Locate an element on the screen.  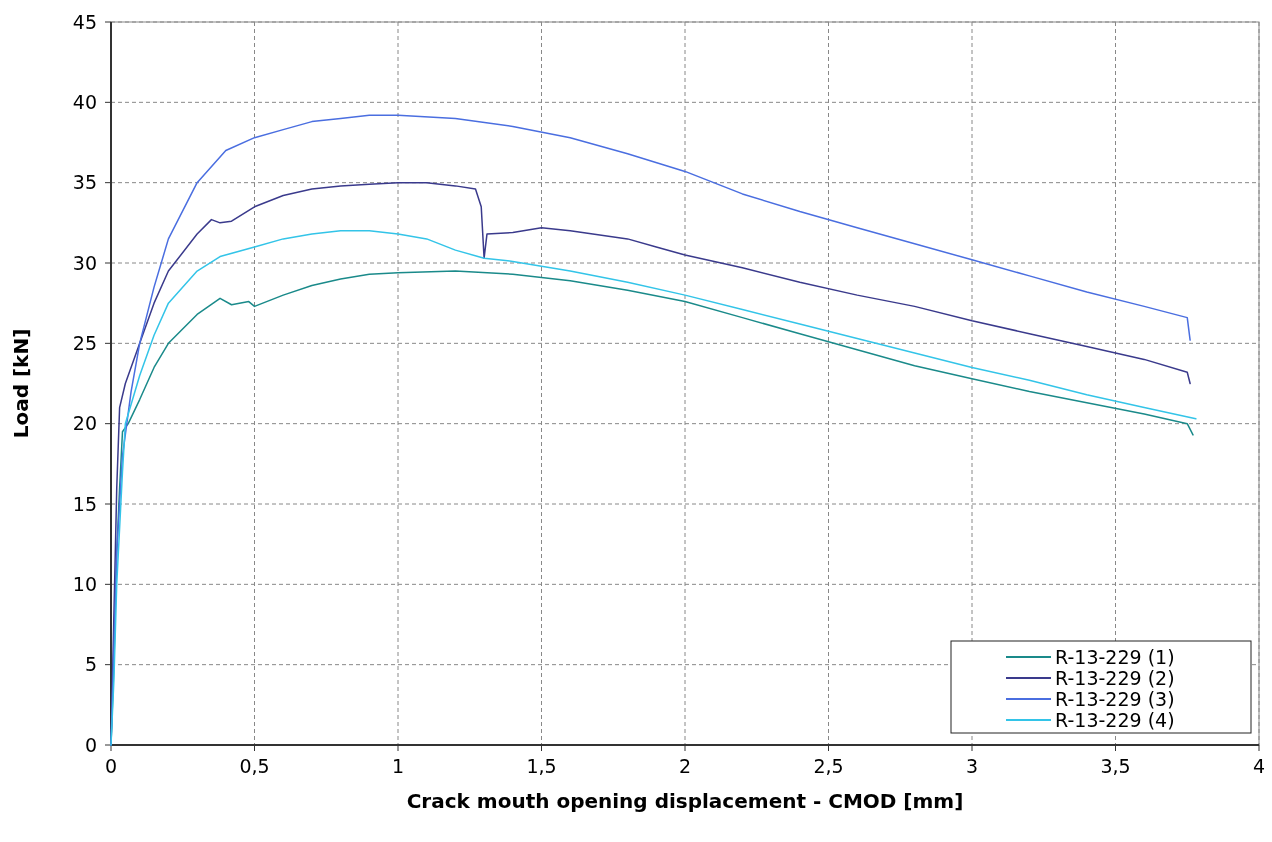
y-axis-title: Load [kN] is located at coordinates (21, 383).